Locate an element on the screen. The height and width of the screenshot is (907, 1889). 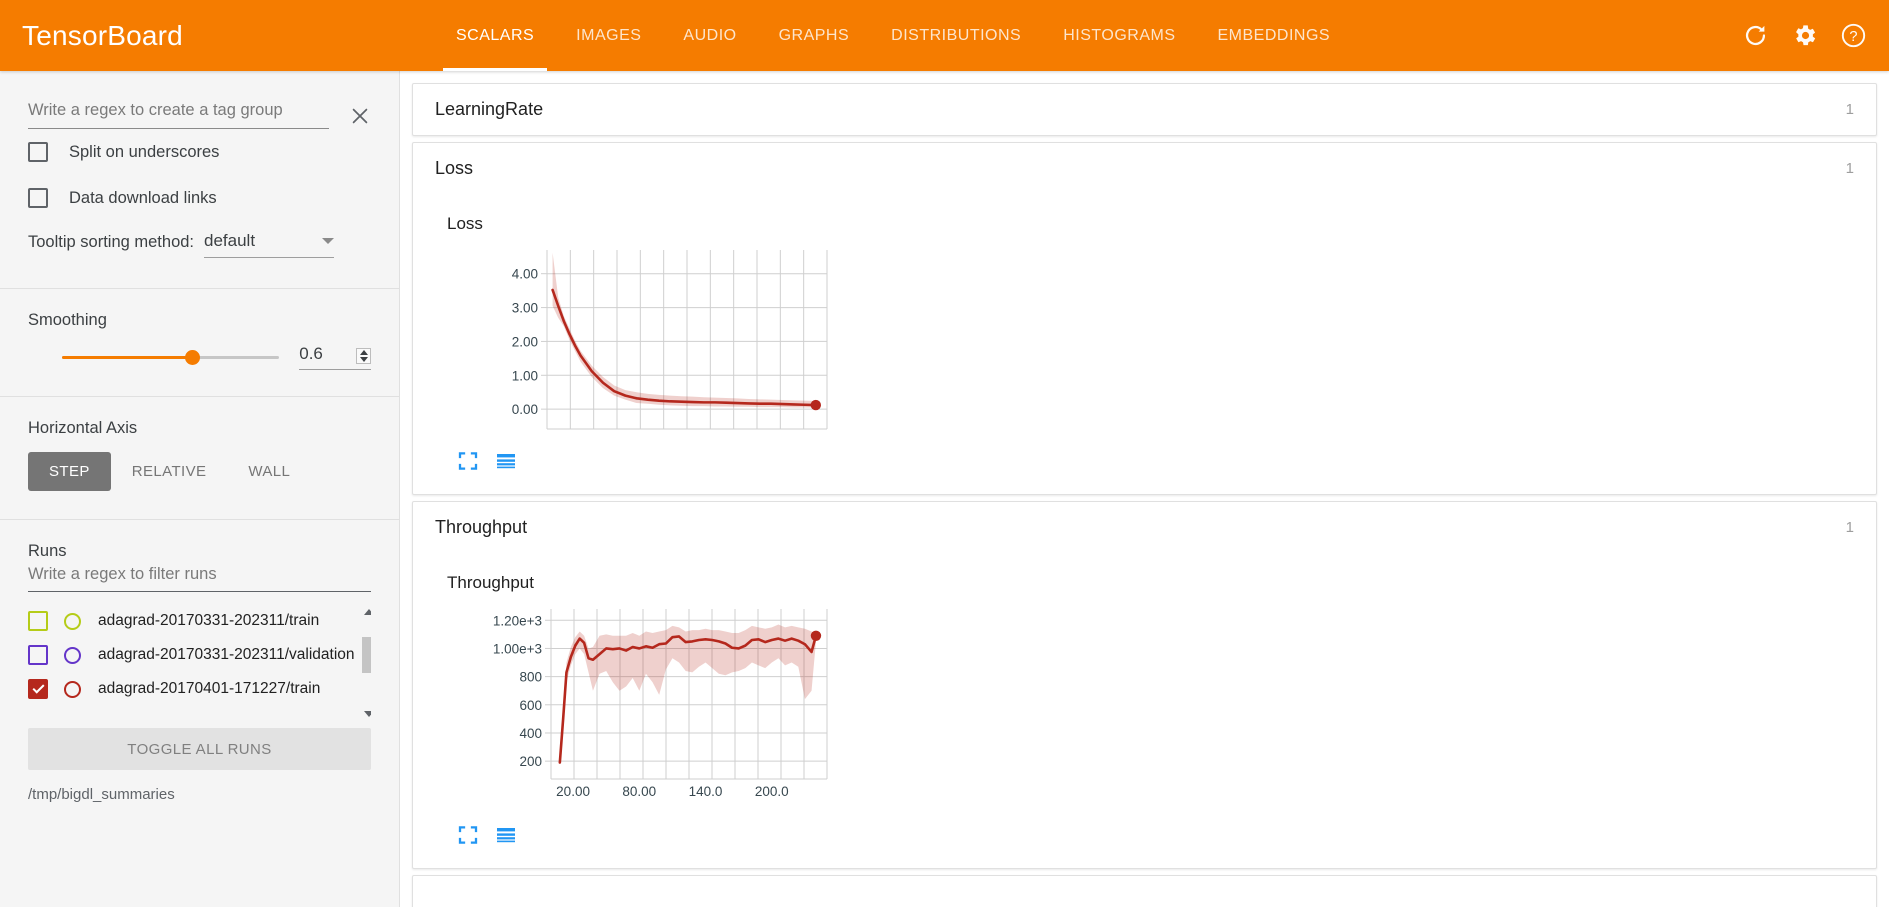
toggle-all-runs-button: TOGGLE ALL RUNS is located at coordinates (199, 749).